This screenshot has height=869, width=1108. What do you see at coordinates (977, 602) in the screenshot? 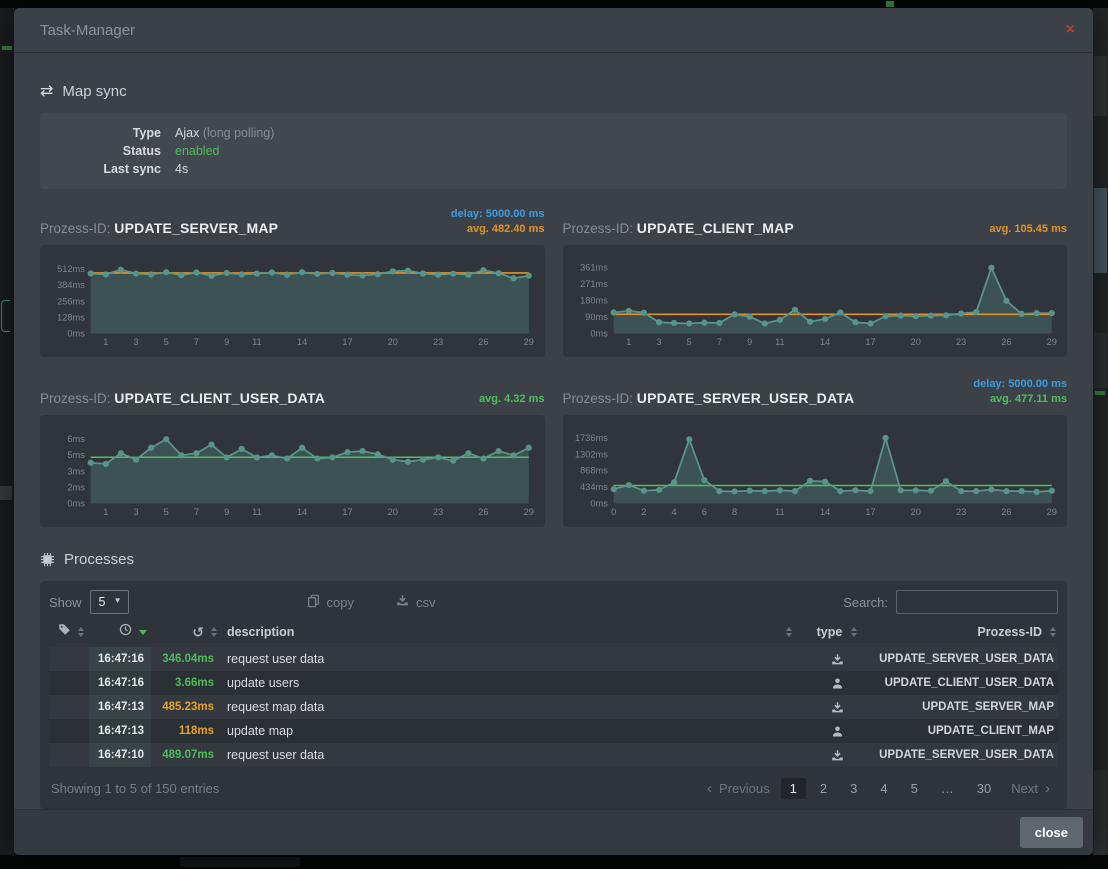
I see `search-input` at bounding box center [977, 602].